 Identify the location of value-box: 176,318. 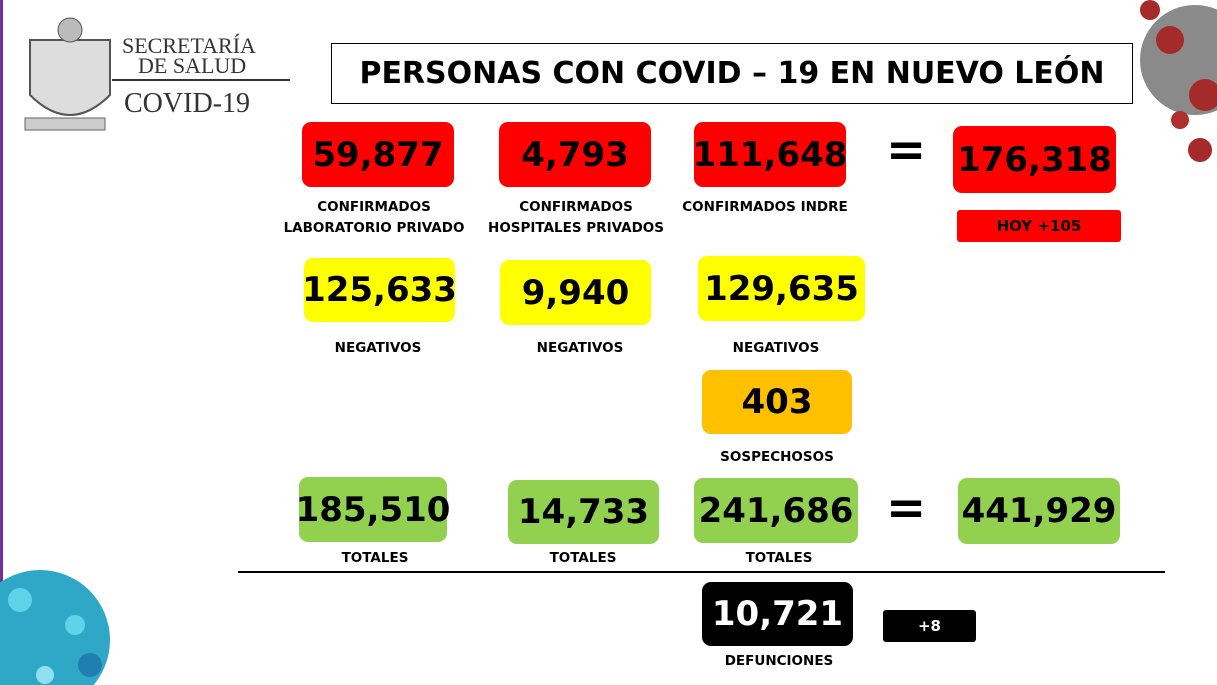
(1034, 159).